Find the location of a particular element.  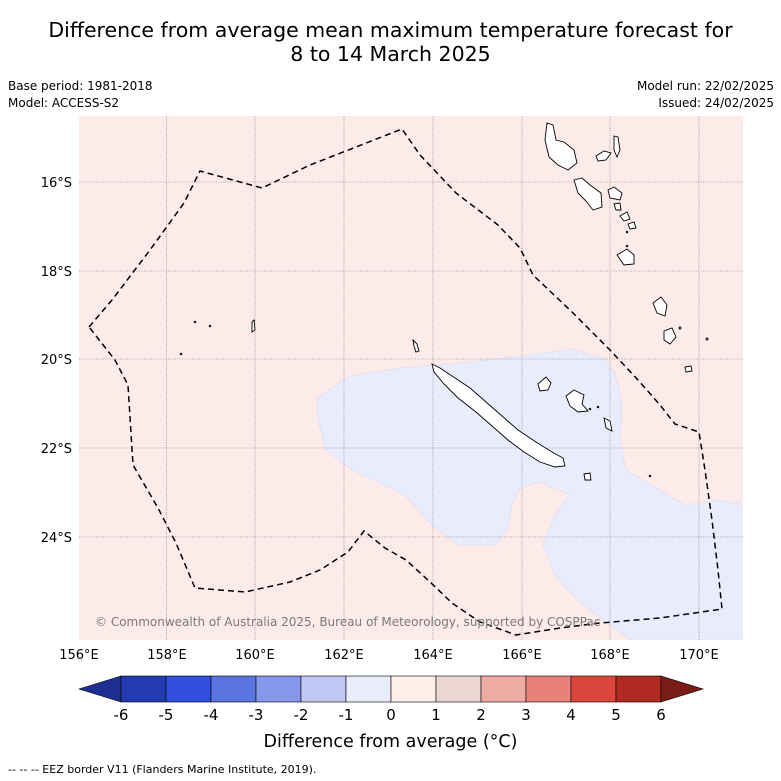

colorbar-tick: -5 is located at coordinates (166, 715).